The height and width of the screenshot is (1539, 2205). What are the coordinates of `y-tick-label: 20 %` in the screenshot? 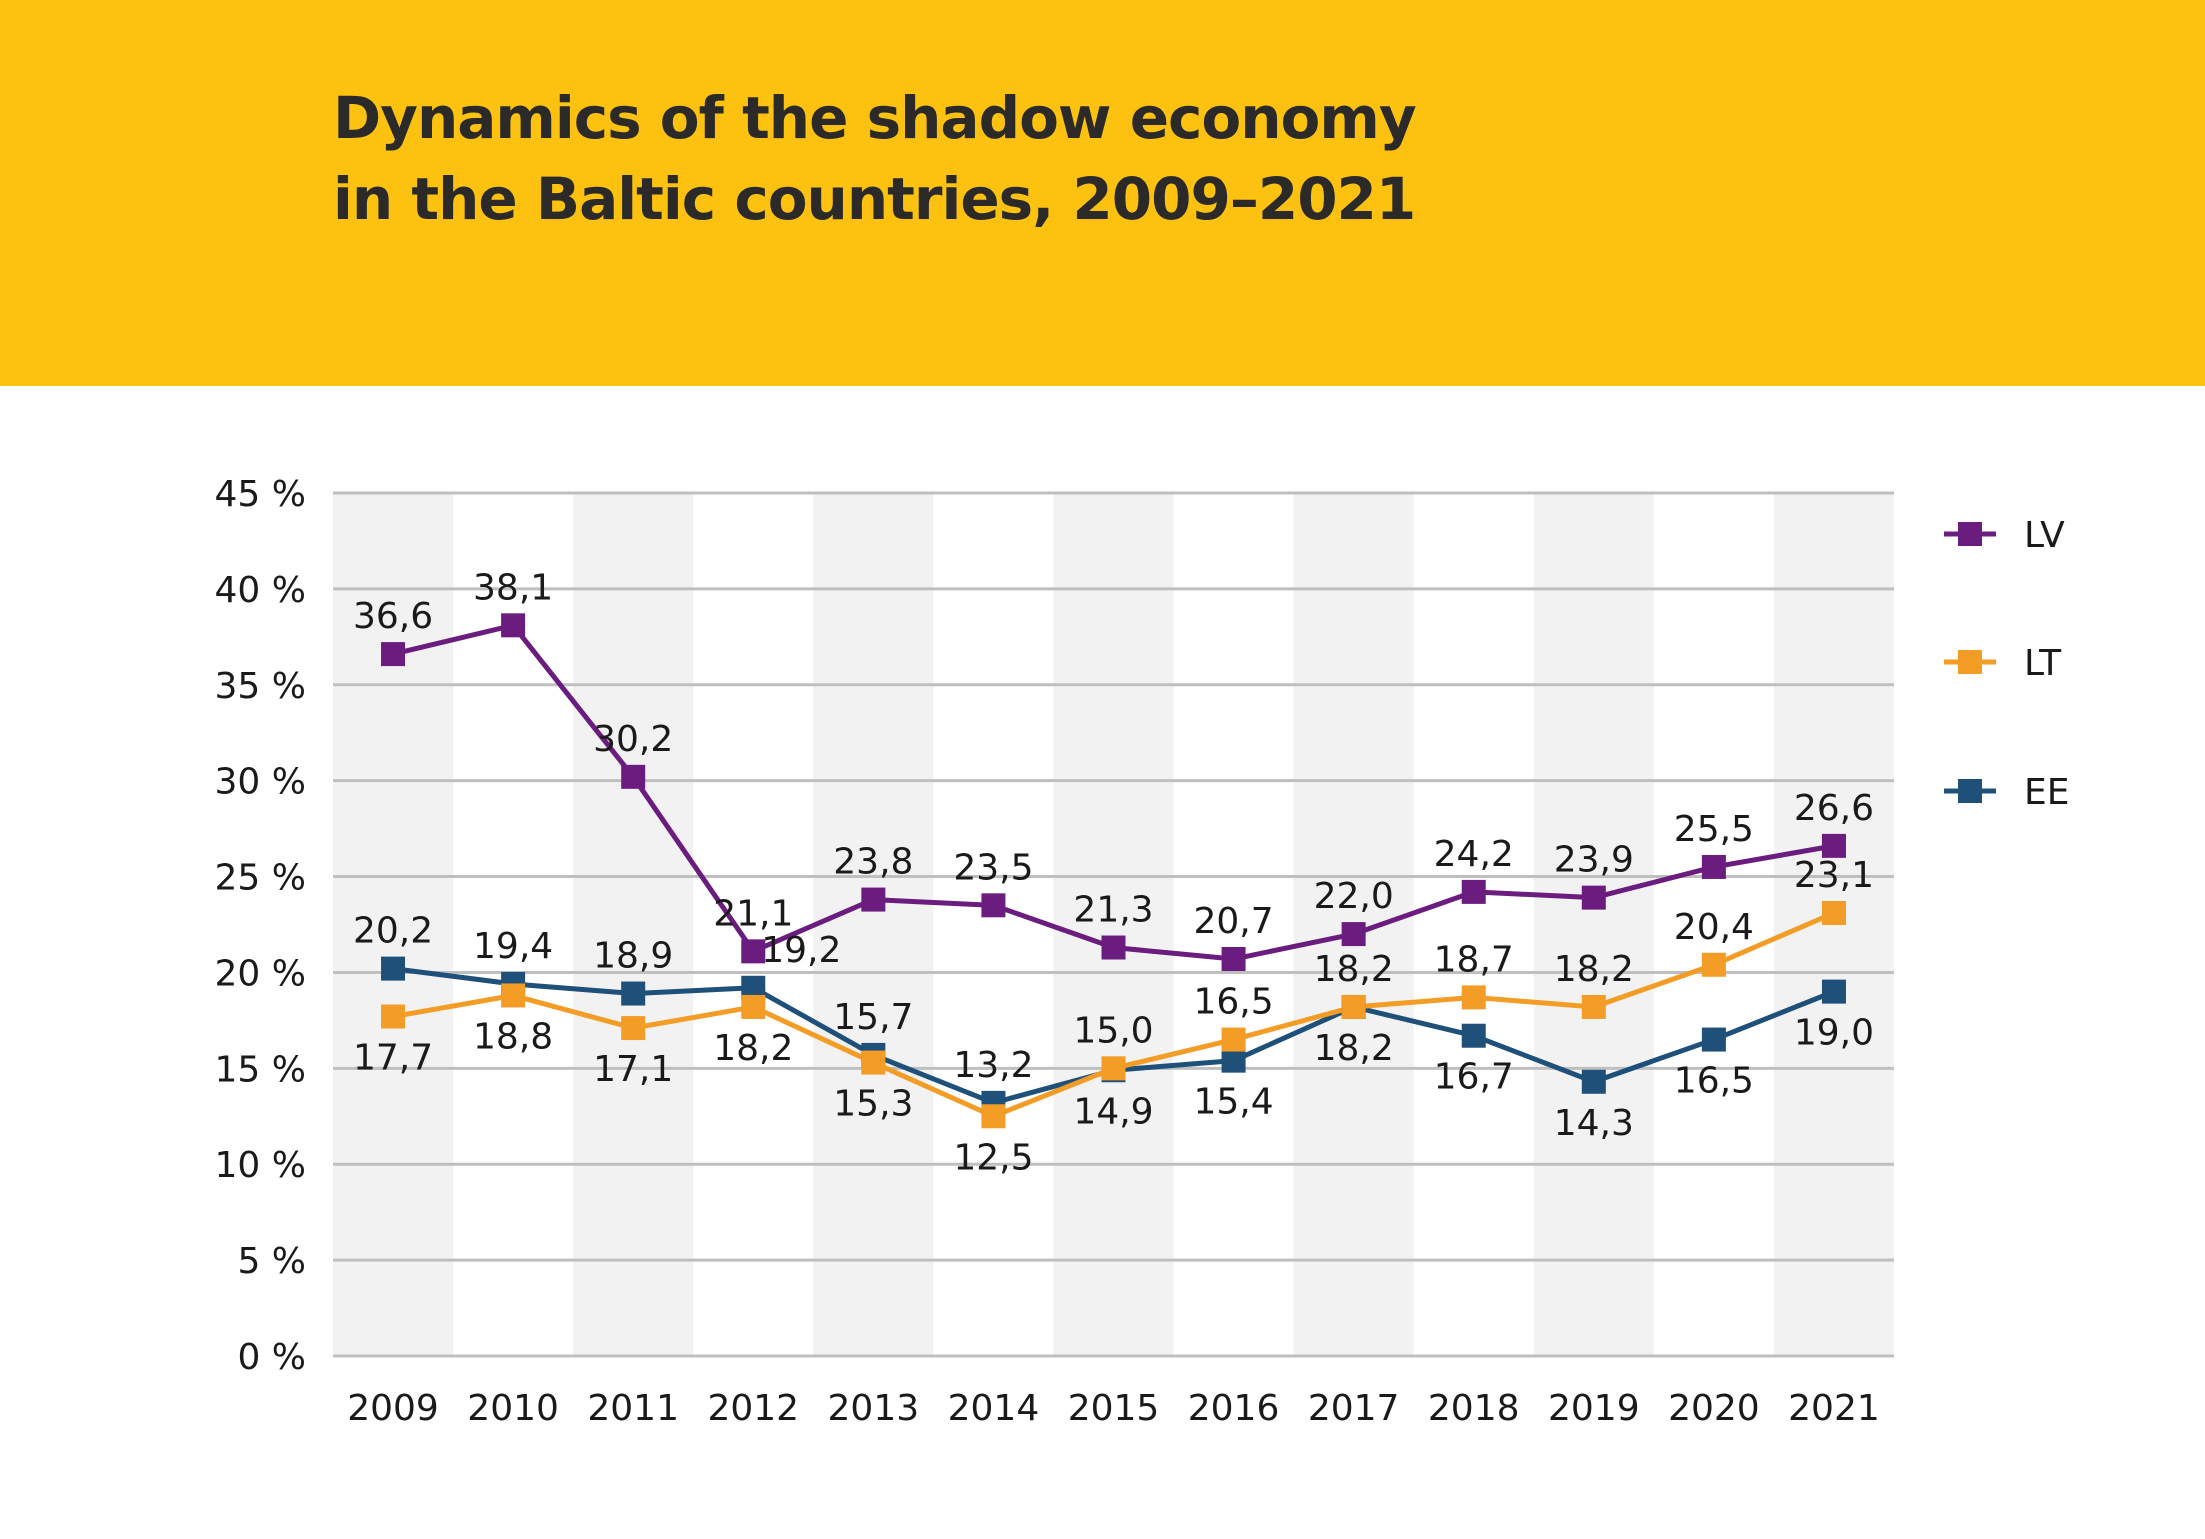 It's located at (260, 973).